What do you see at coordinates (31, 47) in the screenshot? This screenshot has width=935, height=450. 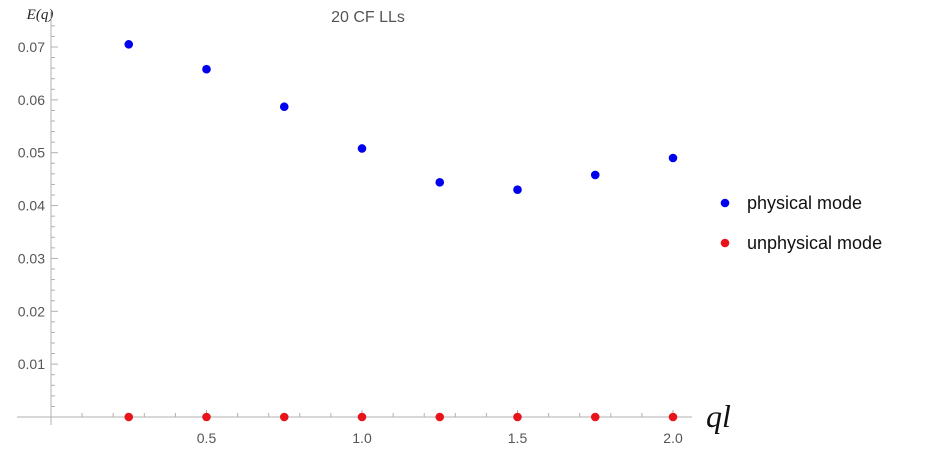 I see `y-tick-label: 0.07` at bounding box center [31, 47].